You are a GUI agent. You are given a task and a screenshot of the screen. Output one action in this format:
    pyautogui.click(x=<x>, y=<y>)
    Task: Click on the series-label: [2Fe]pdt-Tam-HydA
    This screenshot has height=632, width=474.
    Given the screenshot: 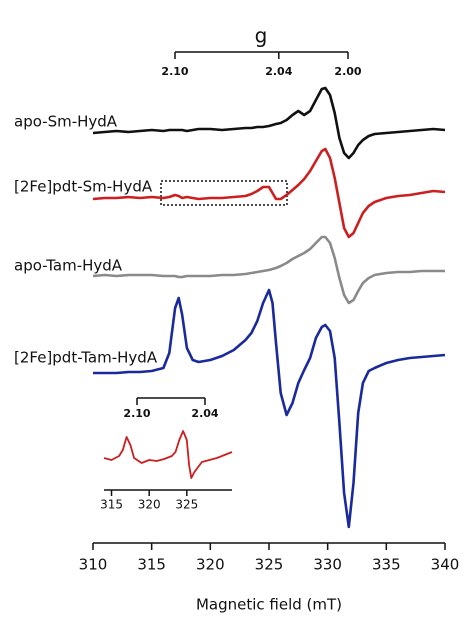 What is the action you would take?
    pyautogui.click(x=86, y=358)
    